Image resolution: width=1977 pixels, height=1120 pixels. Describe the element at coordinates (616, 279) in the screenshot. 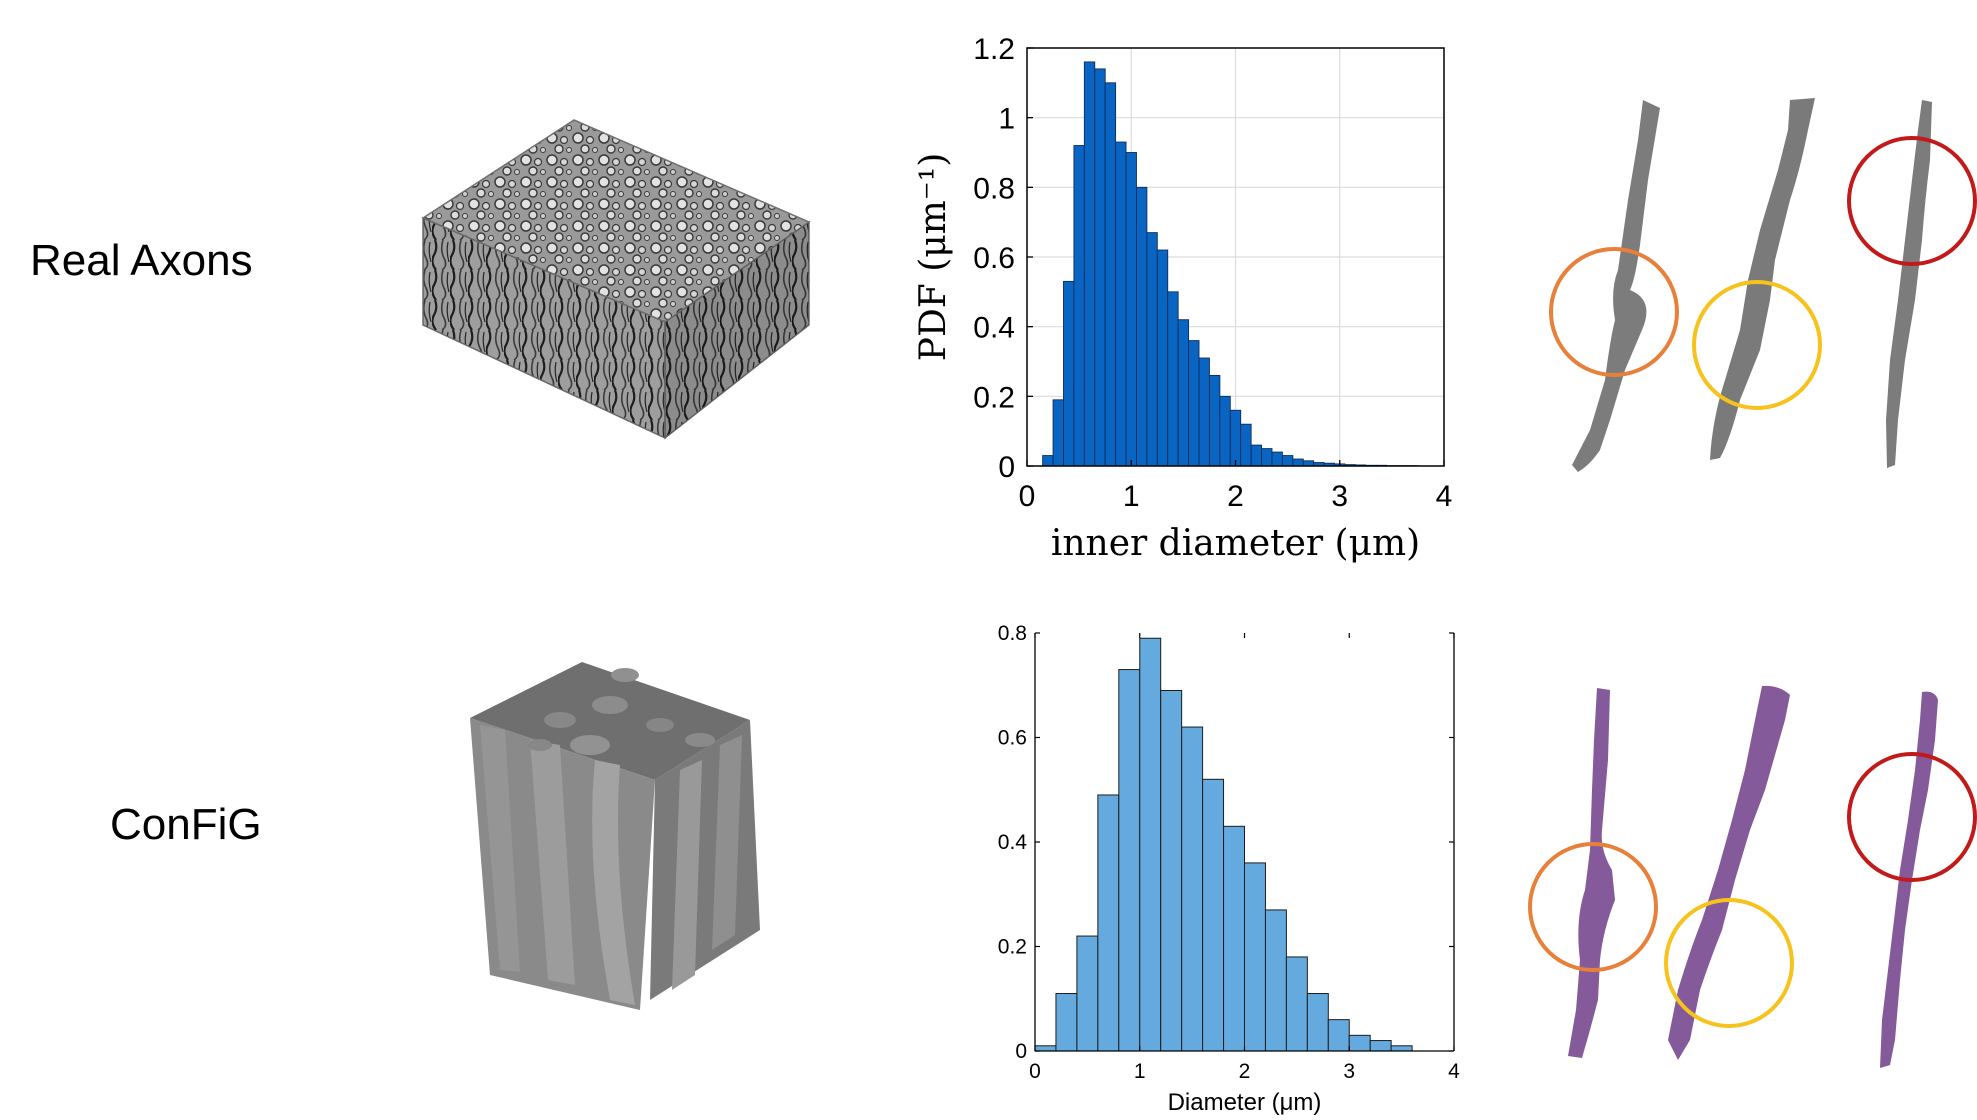

I see `em-tissue-block` at that location.